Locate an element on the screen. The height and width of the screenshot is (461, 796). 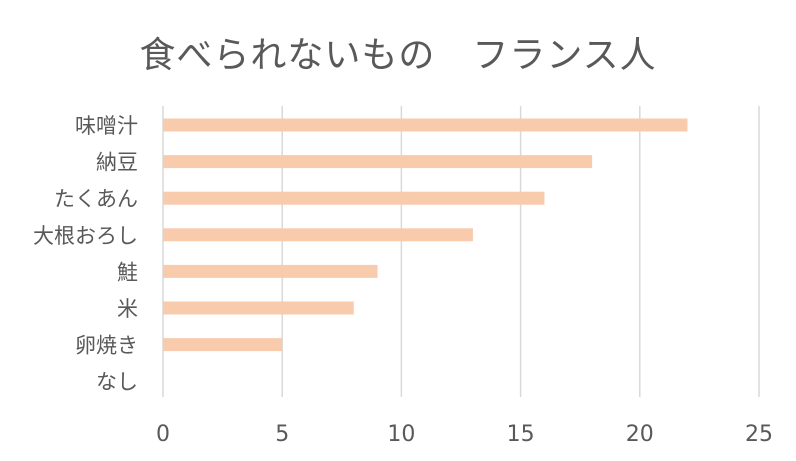
x-tick-label: 20 is located at coordinates (640, 434).